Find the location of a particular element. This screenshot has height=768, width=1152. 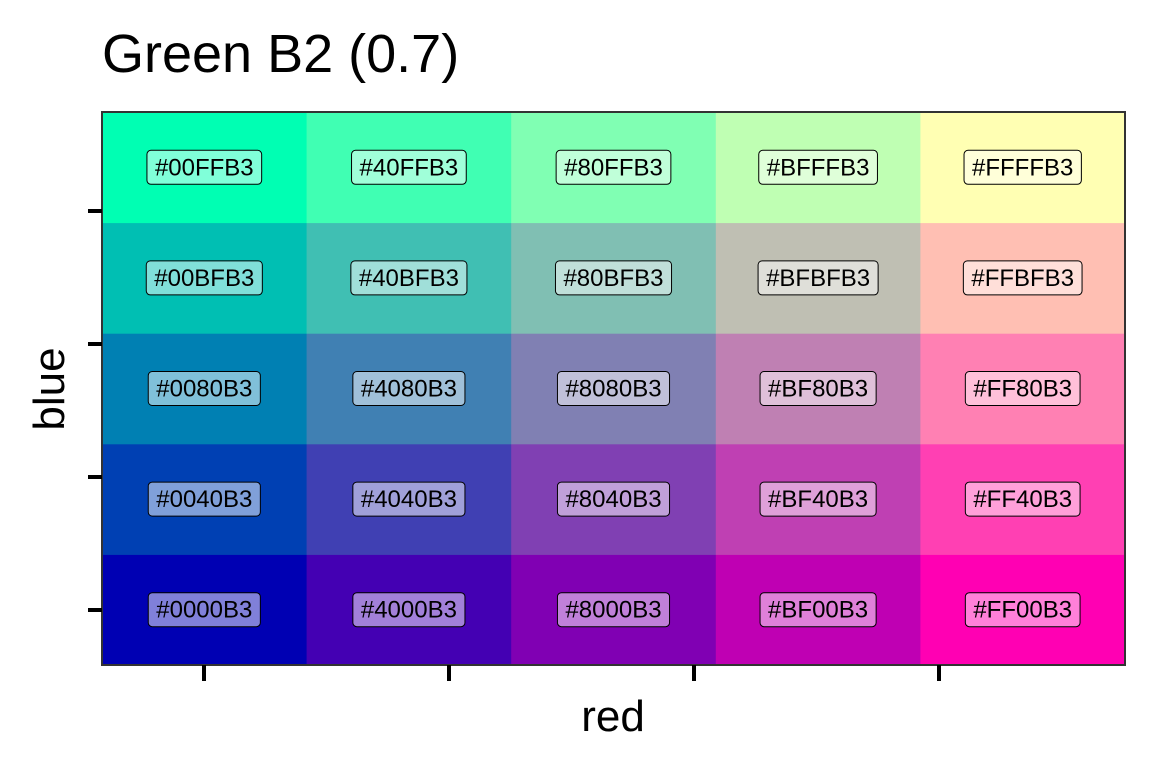

cell-label: #80BFB3 is located at coordinates (613, 278).